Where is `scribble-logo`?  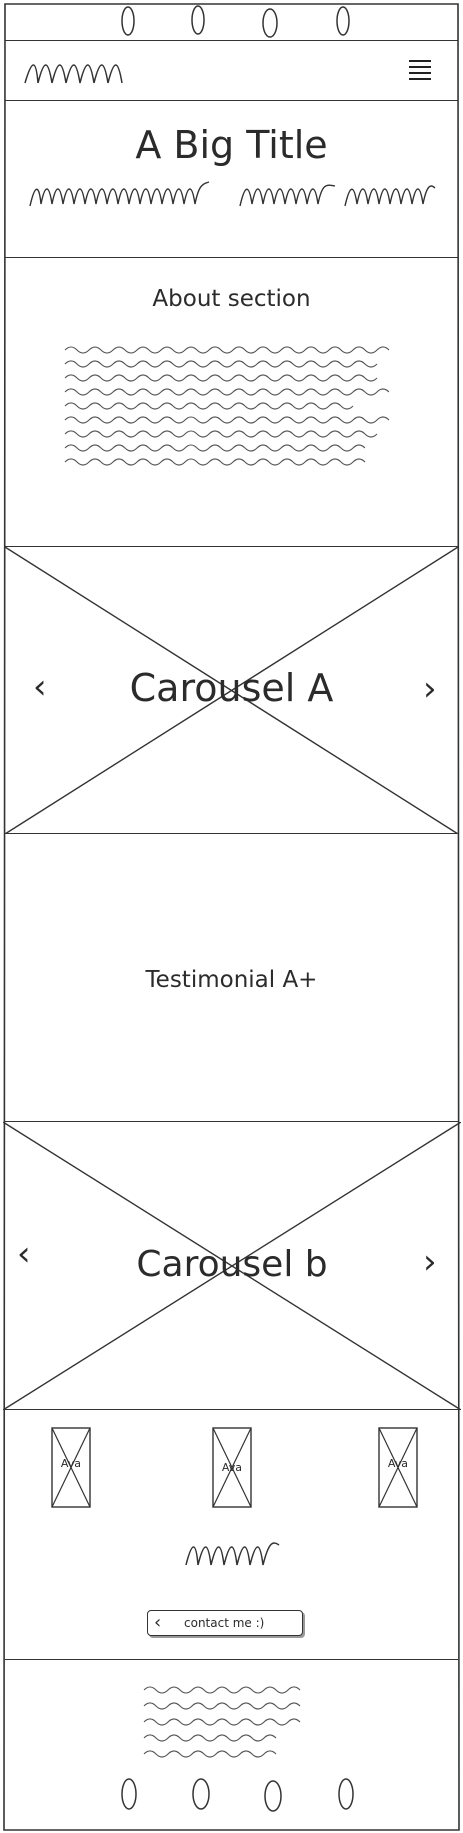
scribble-logo is located at coordinates (74, 71).